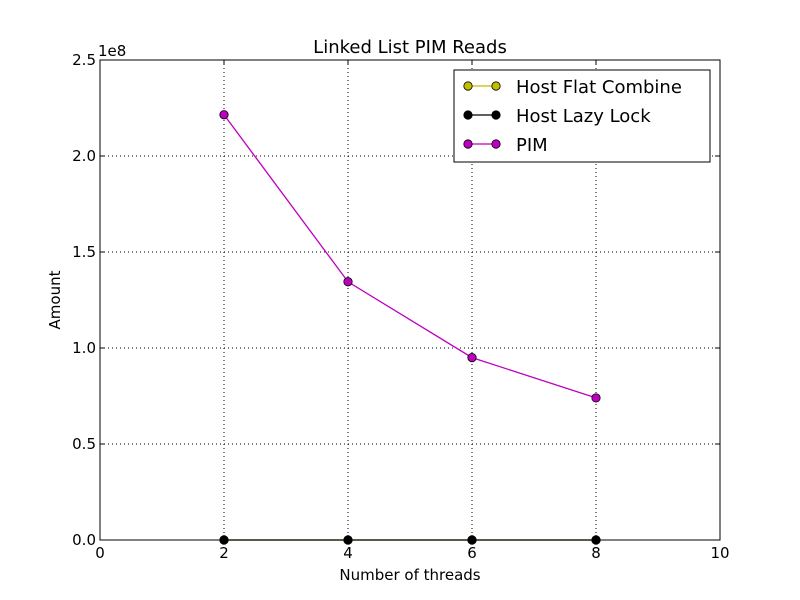 The height and width of the screenshot is (600, 800). I want to click on x-tick-label: 0, so click(100, 553).